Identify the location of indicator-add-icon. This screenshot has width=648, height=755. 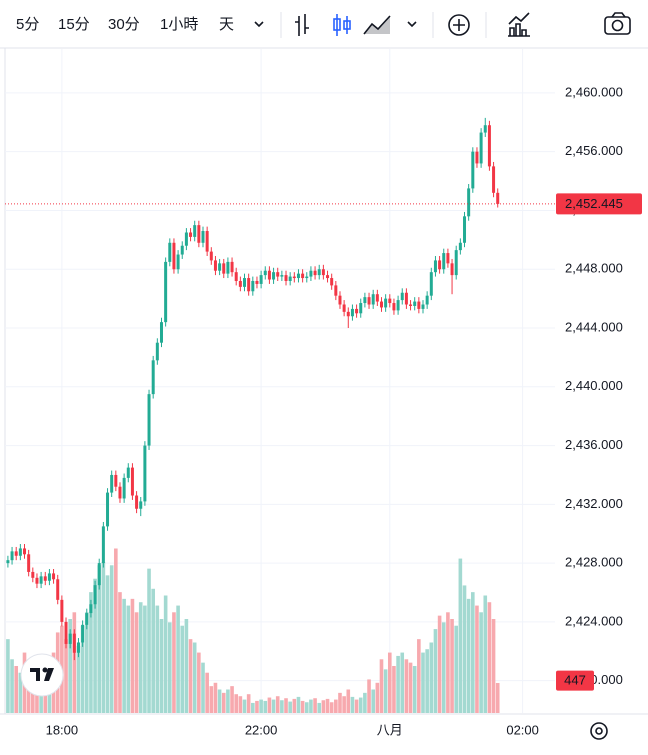
(459, 25).